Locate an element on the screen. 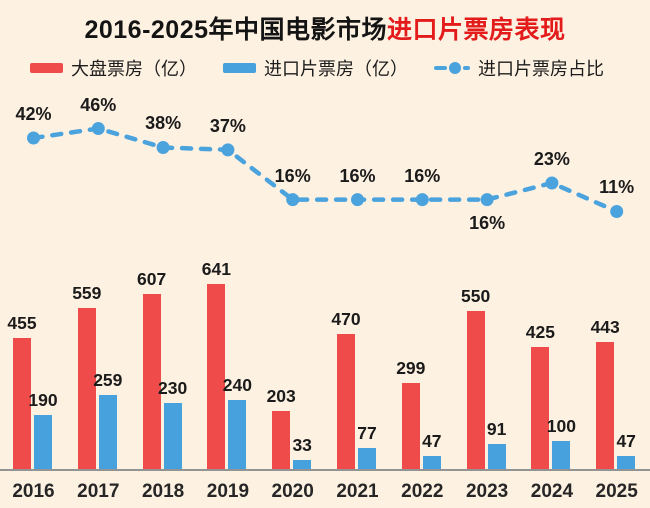 The image size is (650, 508). import-bar-2022 is located at coordinates (431, 463).